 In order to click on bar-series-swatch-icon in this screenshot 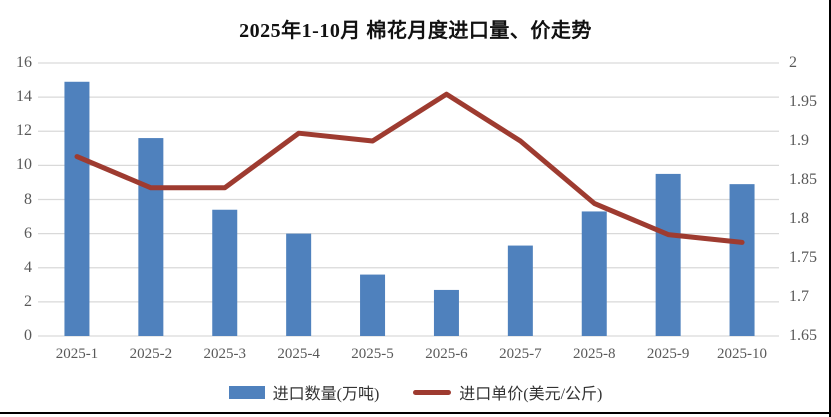, I will do `click(246, 392)`.